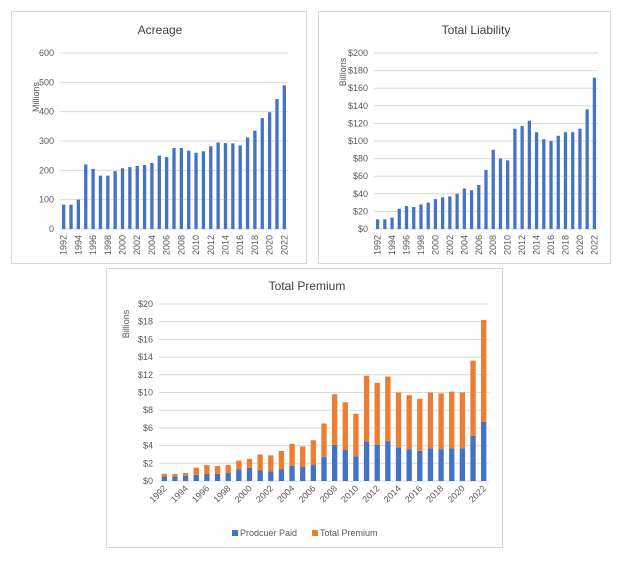 The width and height of the screenshot is (624, 561). What do you see at coordinates (477, 493) in the screenshot?
I see `x-tick-label: 2022` at bounding box center [477, 493].